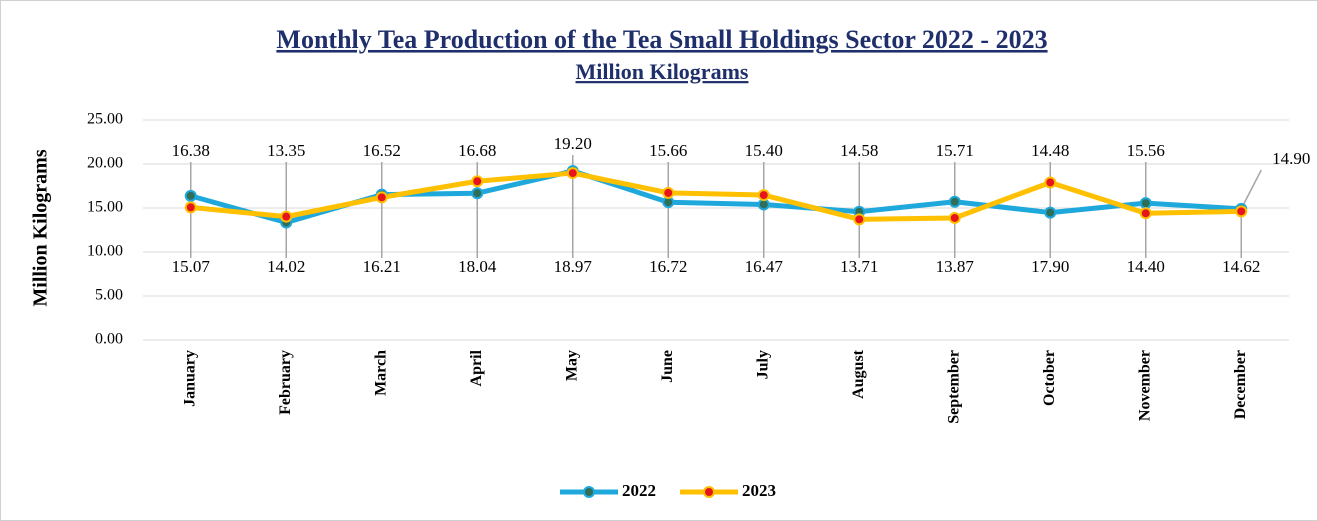 The height and width of the screenshot is (521, 1318). Describe the element at coordinates (639, 490) in the screenshot. I see `legend-label: 2022` at that location.